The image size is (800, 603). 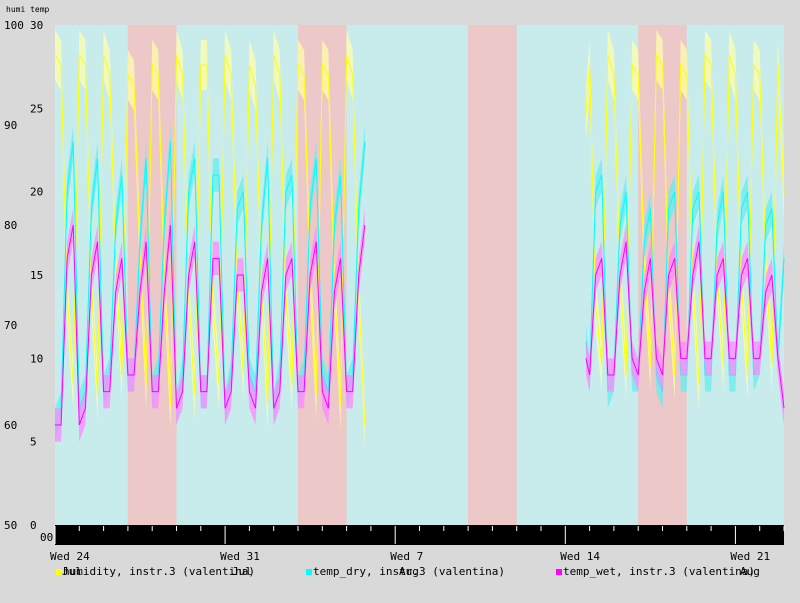 What do you see at coordinates (59, 571) in the screenshot?
I see `legend-swatch-humidity` at bounding box center [59, 571].